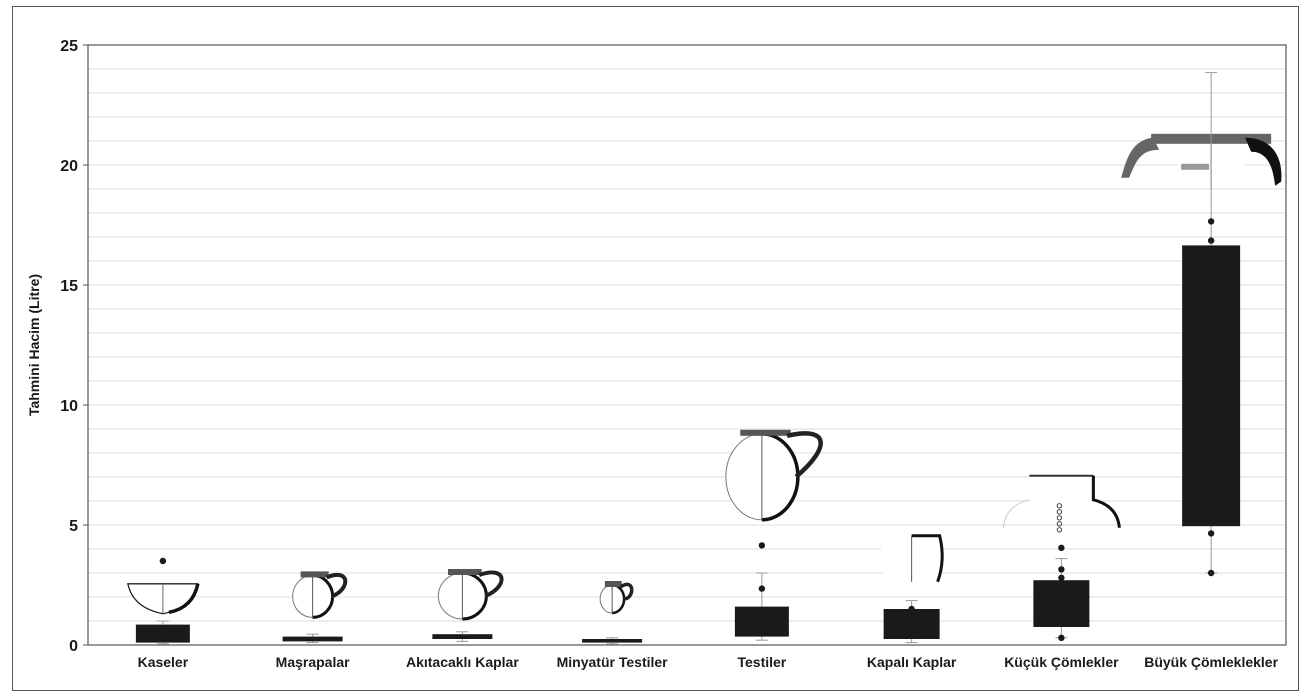 The image size is (1311, 697). Describe the element at coordinates (1016, 513) in the screenshot. I see `pot-profile-left-icon` at that location.